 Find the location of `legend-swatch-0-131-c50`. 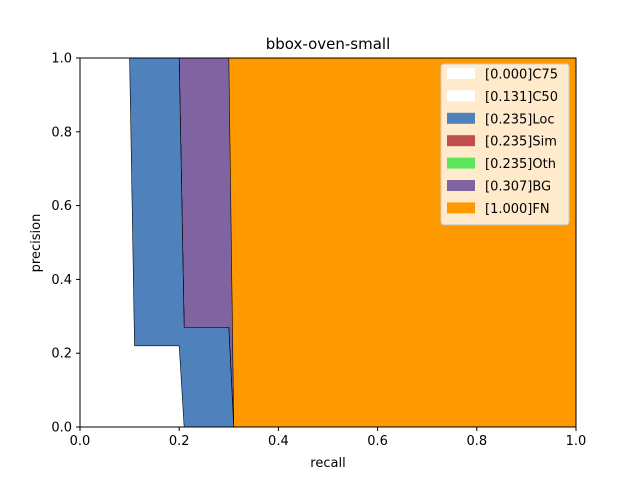

legend-swatch-0-131-c50 is located at coordinates (461, 96).